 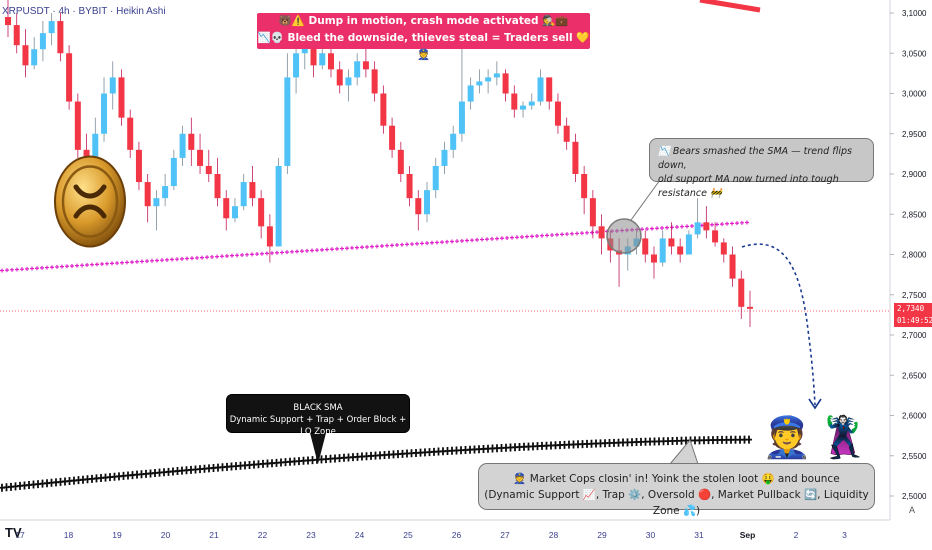 What do you see at coordinates (914, 134) in the screenshot?
I see `y-tick-label: 2,9500` at bounding box center [914, 134].